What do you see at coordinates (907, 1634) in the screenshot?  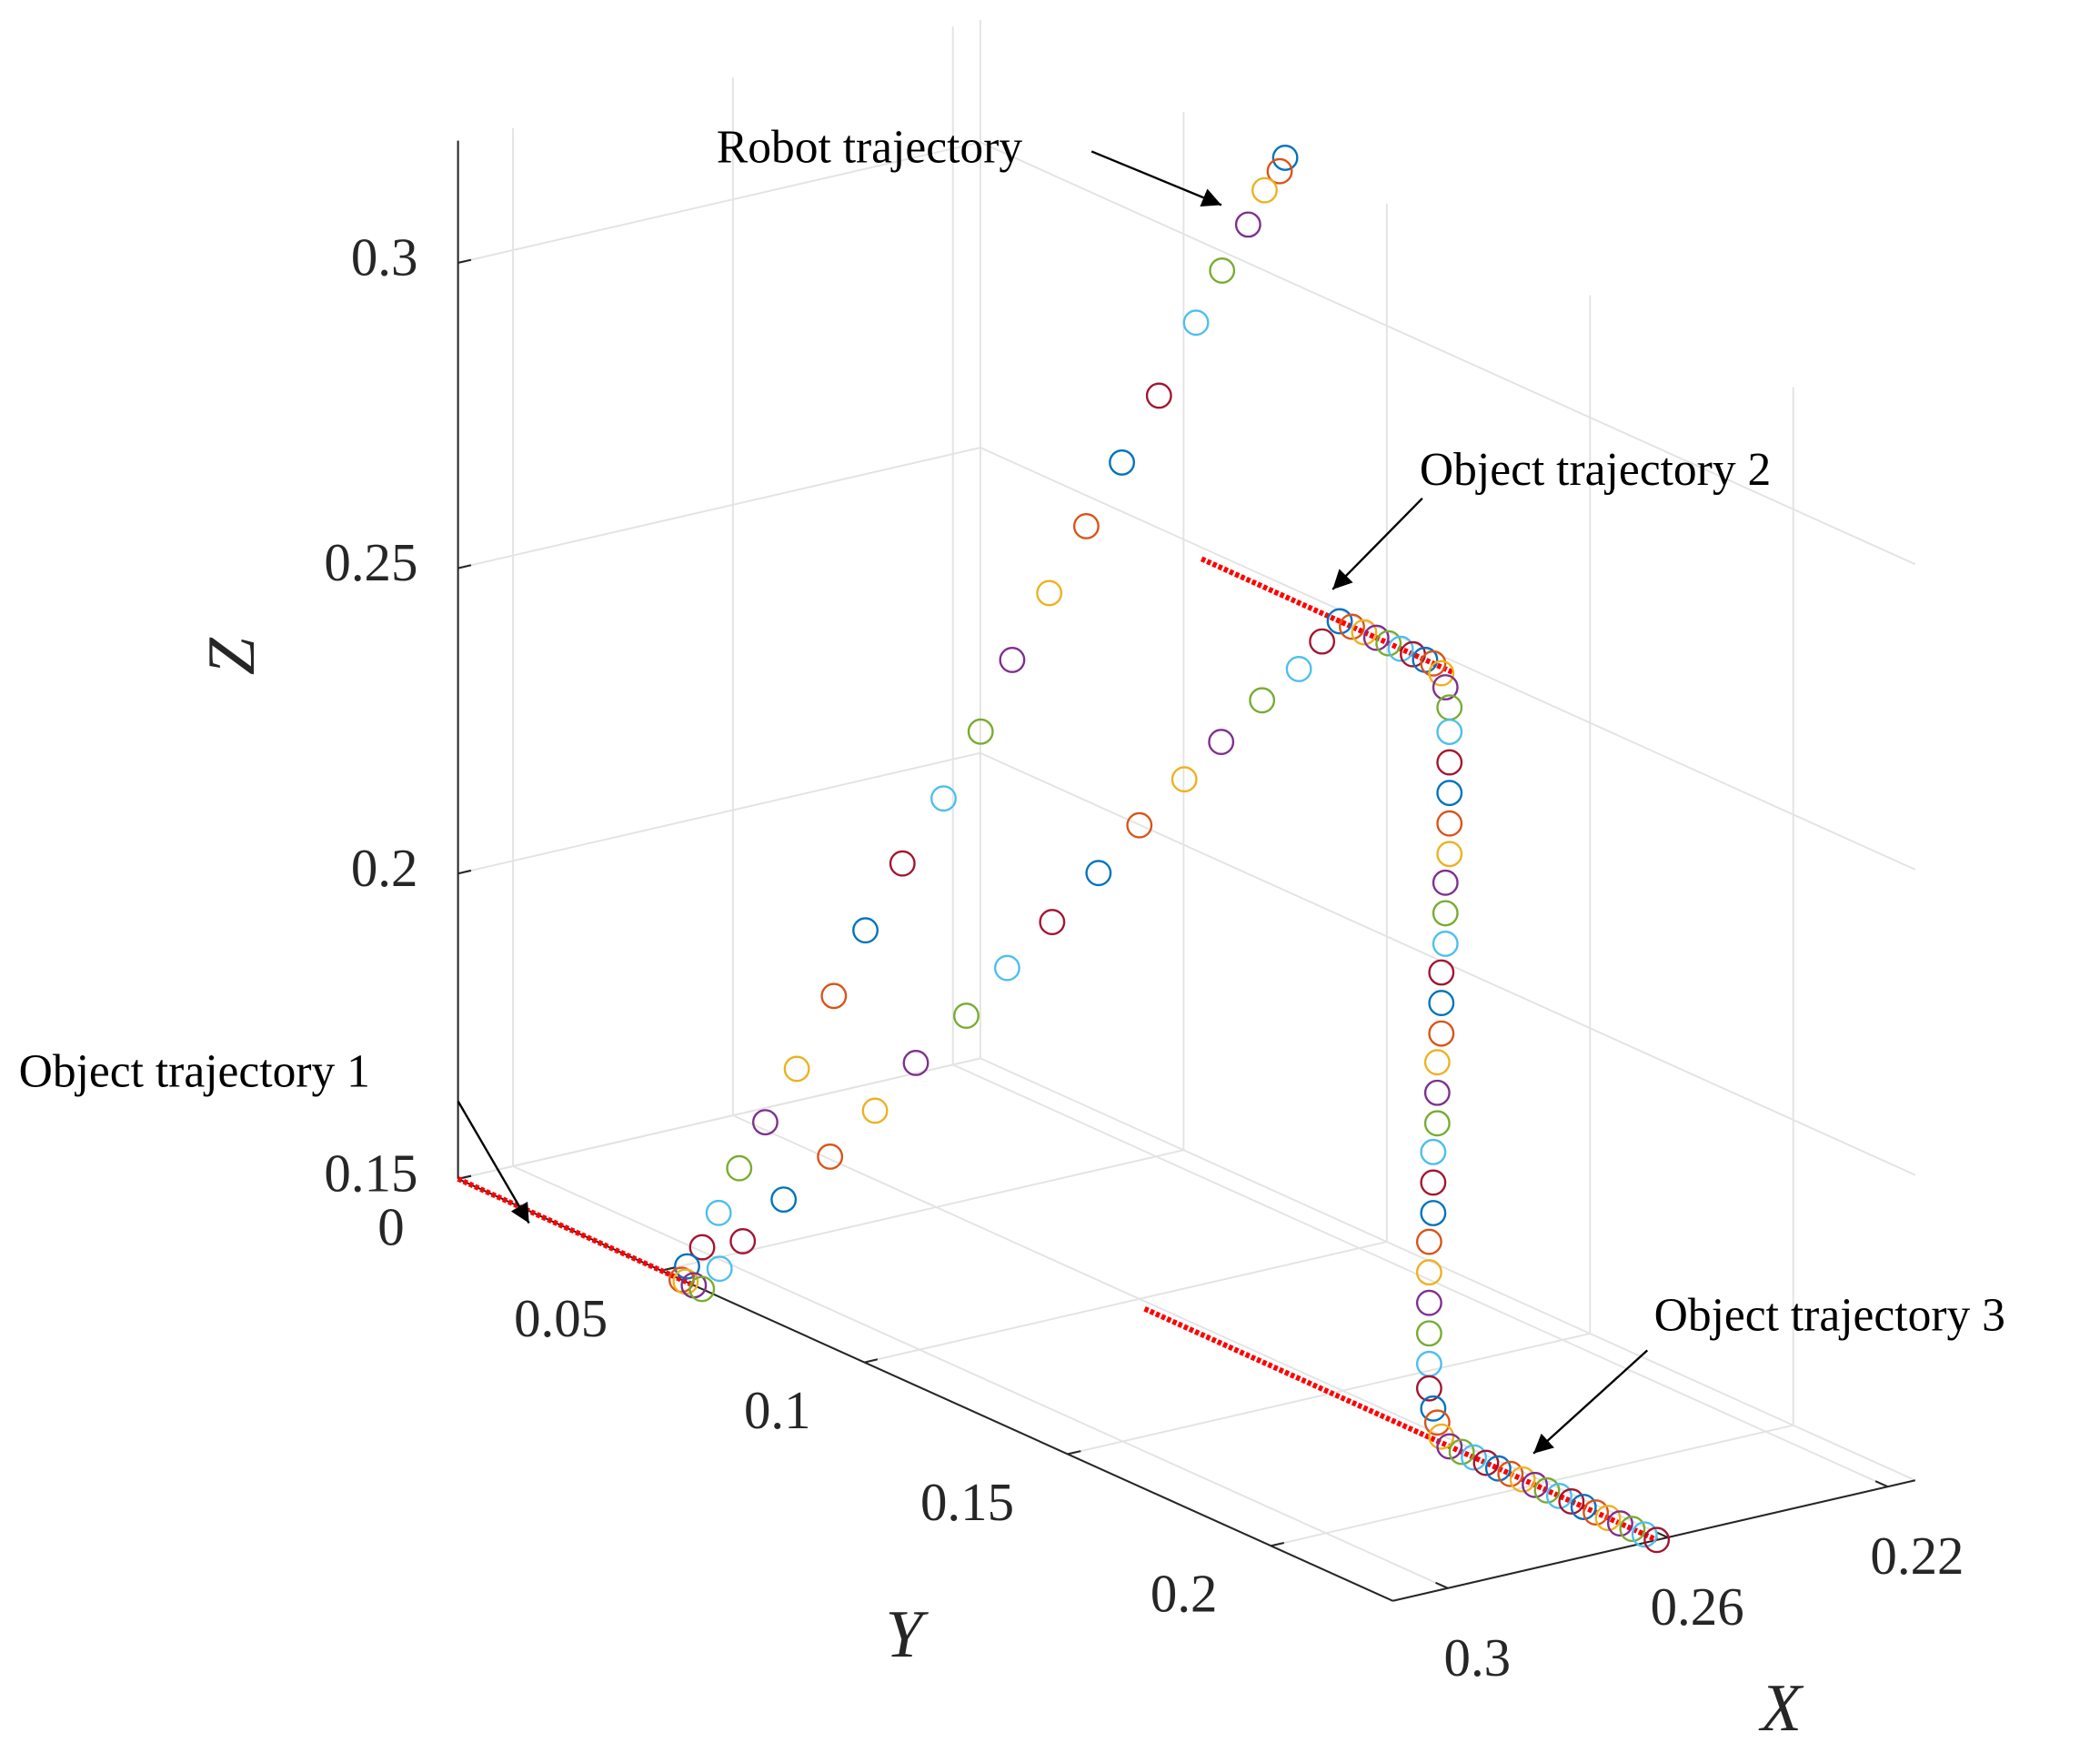 I see `y-axis-label: Y` at bounding box center [907, 1634].